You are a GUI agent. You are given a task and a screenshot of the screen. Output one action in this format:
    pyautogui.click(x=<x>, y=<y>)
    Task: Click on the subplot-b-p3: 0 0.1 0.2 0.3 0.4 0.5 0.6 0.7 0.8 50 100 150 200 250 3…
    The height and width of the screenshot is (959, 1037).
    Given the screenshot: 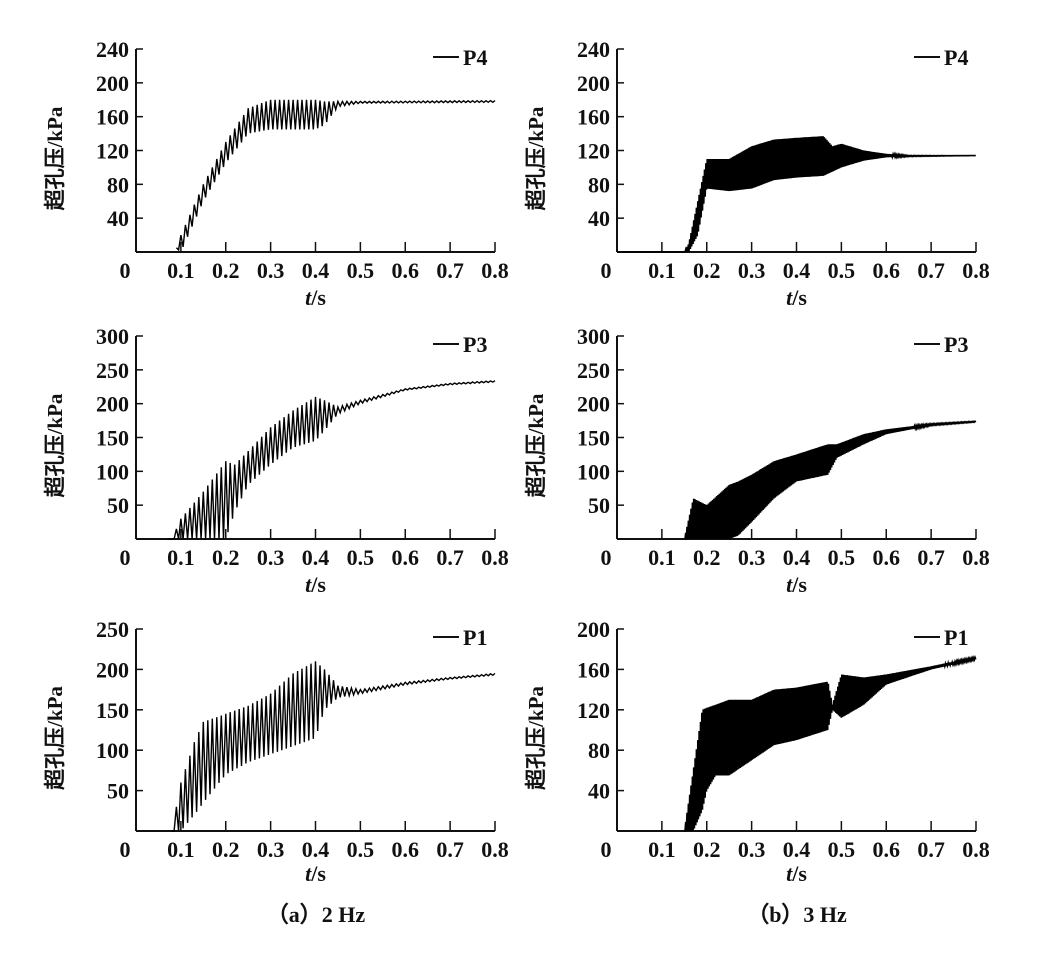 What is the action you would take?
    pyautogui.click(x=757, y=460)
    